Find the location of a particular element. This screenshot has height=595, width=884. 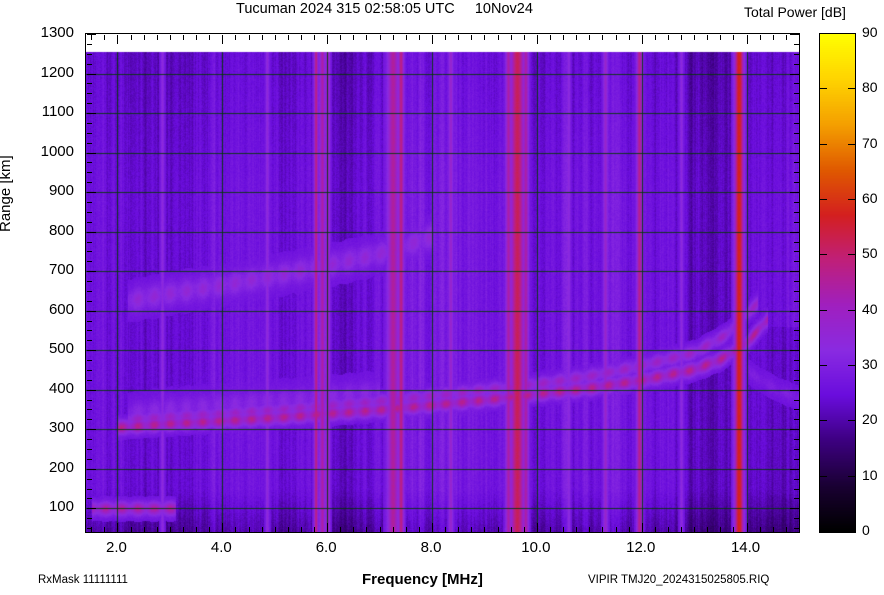

colorbar-gradient is located at coordinates (837, 283).